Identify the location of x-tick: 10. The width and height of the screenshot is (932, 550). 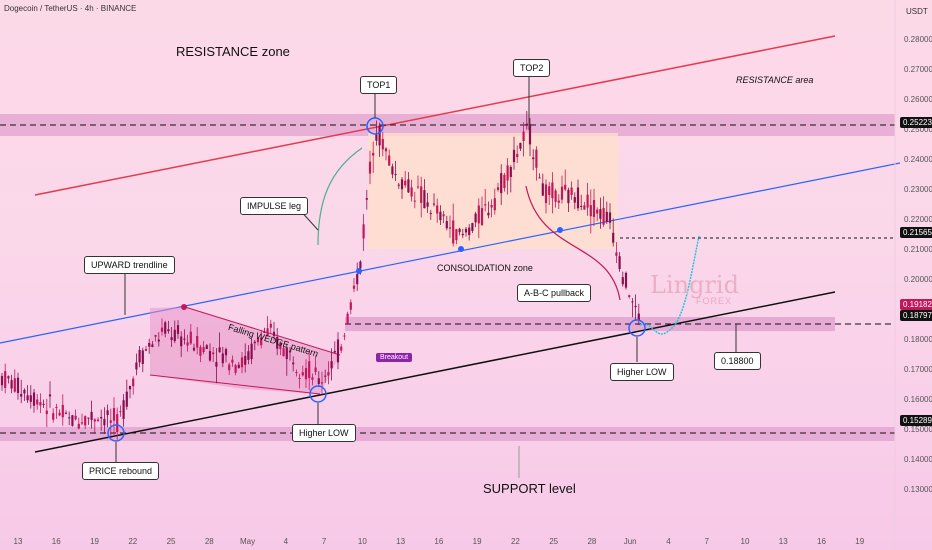
(745, 541).